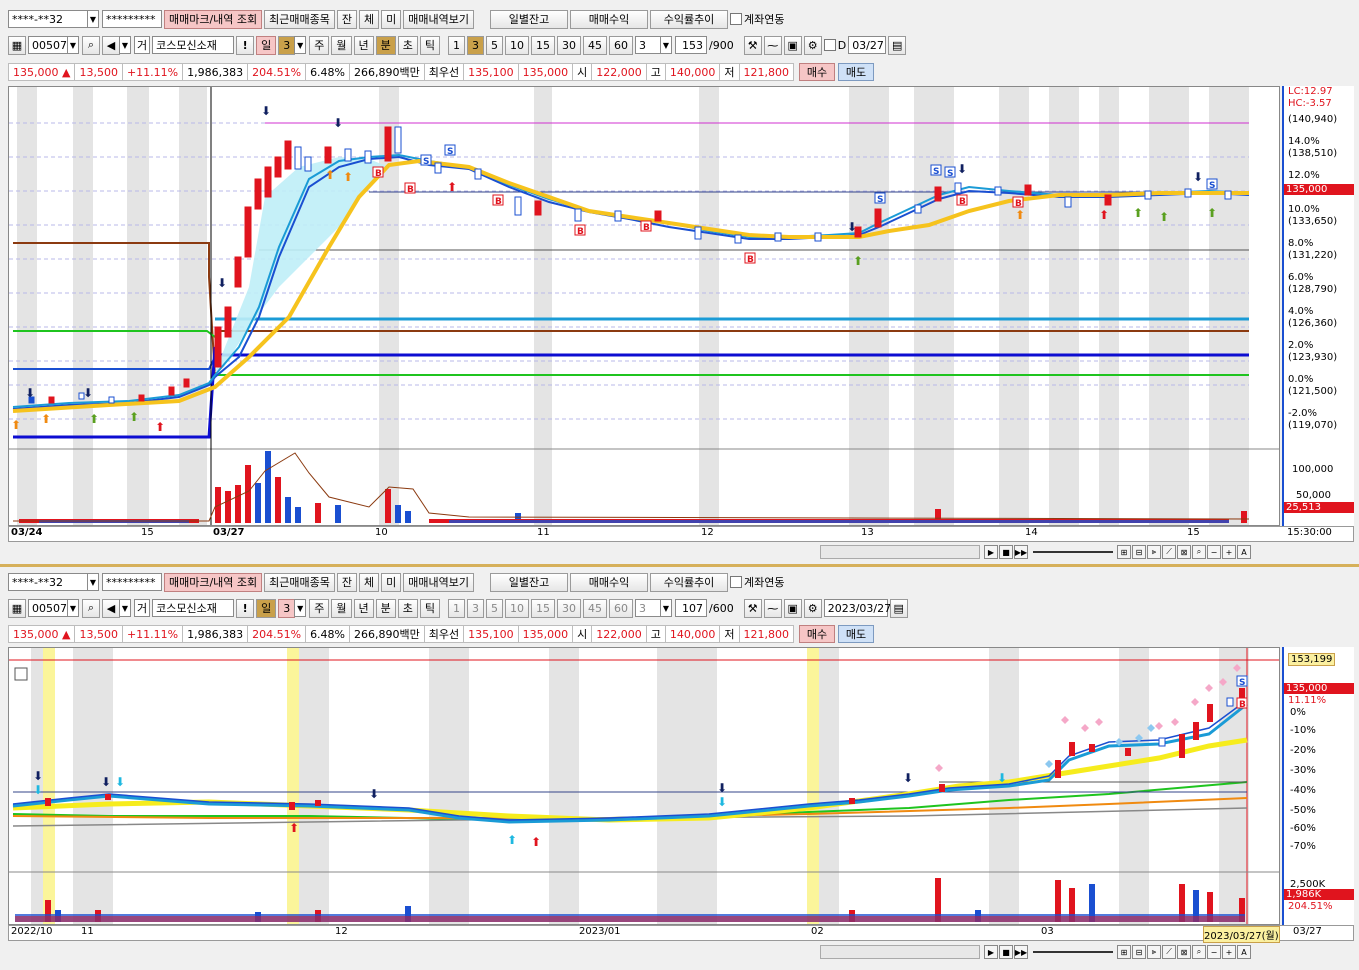 The height and width of the screenshot is (970, 1359). I want to click on panel-divider, so click(679, 565).